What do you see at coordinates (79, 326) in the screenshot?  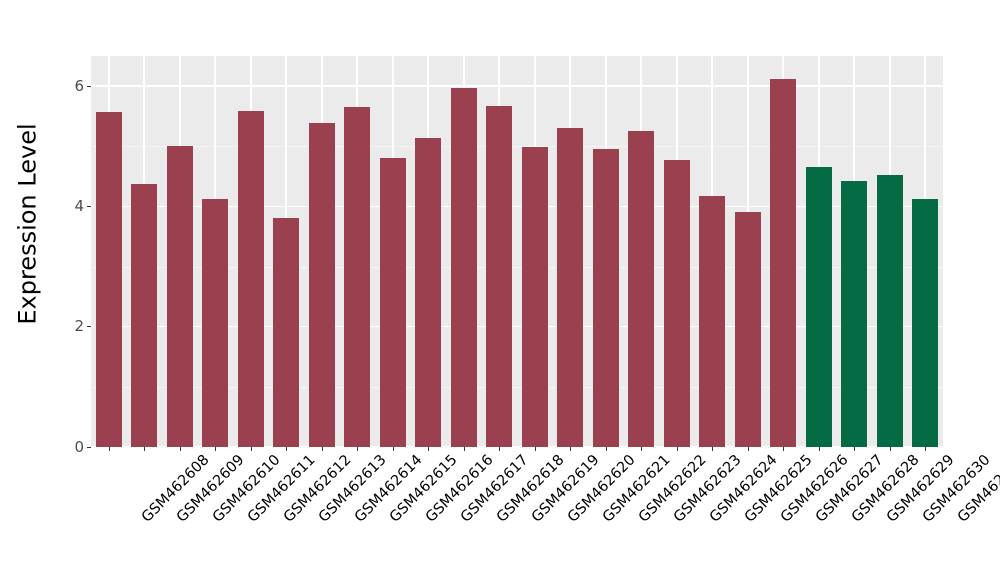 I see `y-axis-tick-label: 2` at bounding box center [79, 326].